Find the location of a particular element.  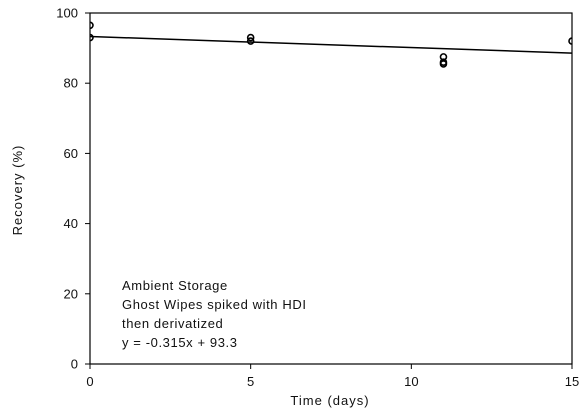

x-tick-label: 0 is located at coordinates (89, 381).